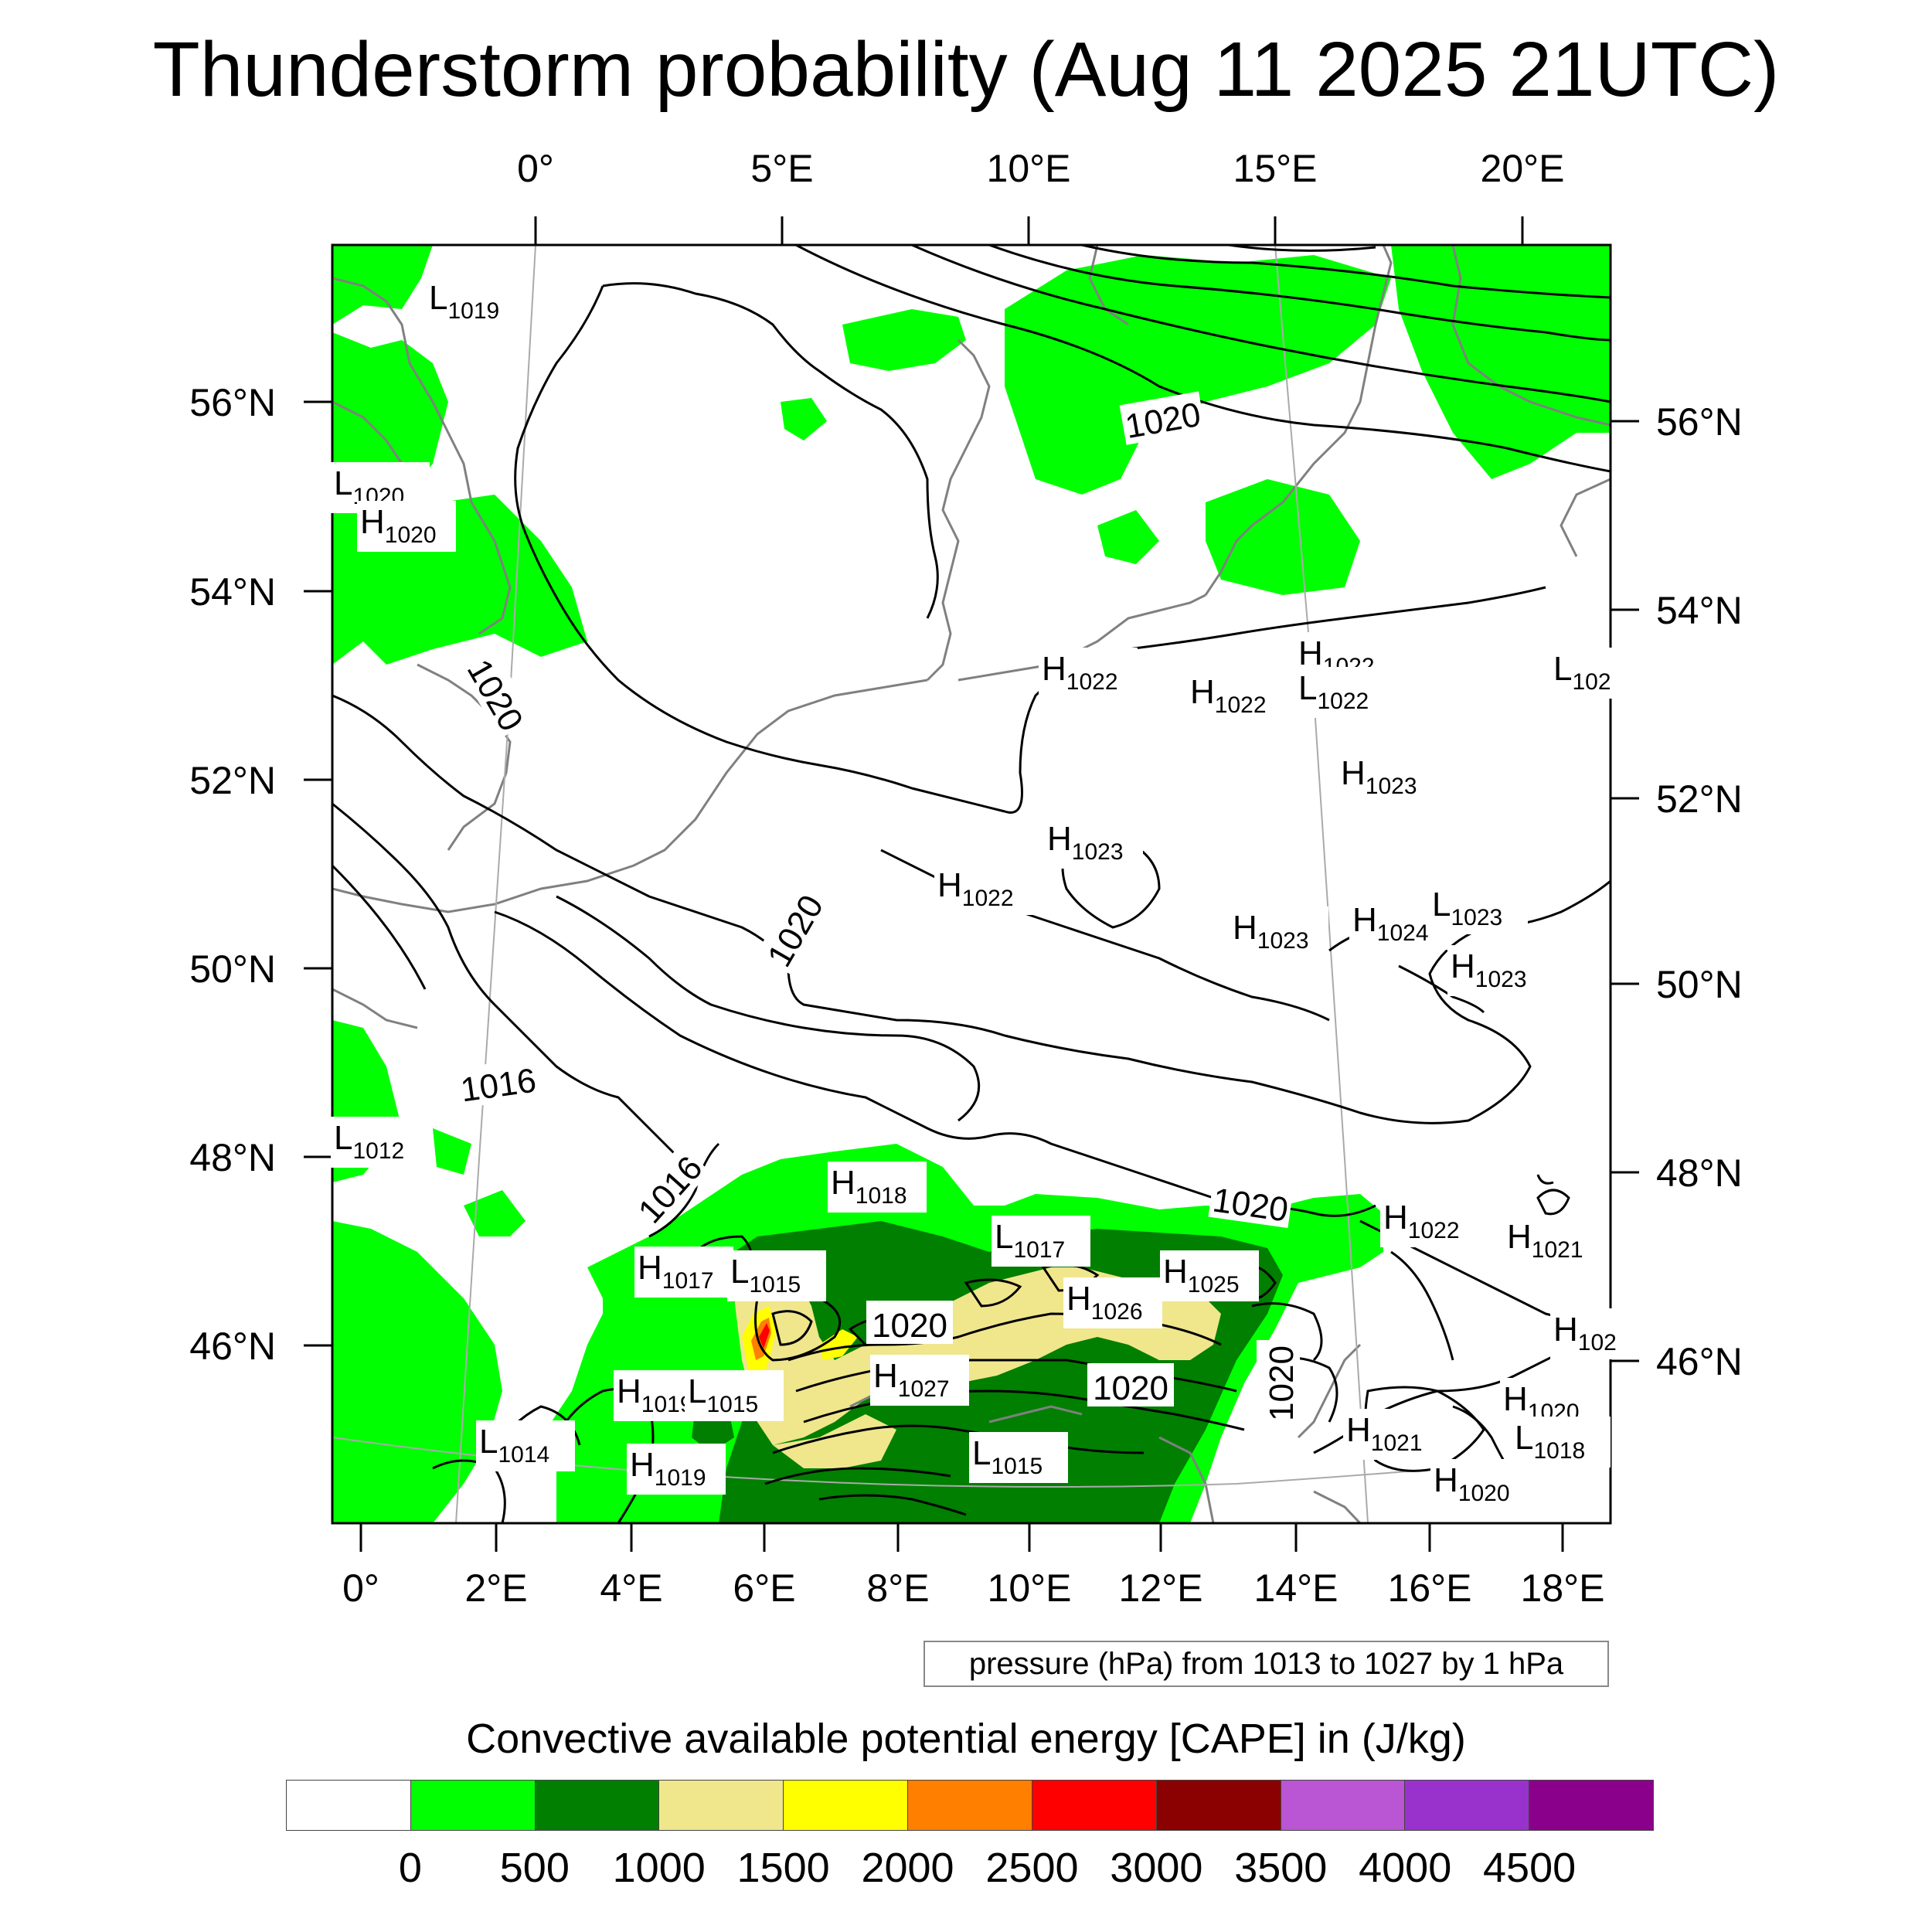 This screenshot has width=1932, height=1932. Describe the element at coordinates (1700, 985) in the screenshot. I see `right-axis-label: 50°N` at that location.